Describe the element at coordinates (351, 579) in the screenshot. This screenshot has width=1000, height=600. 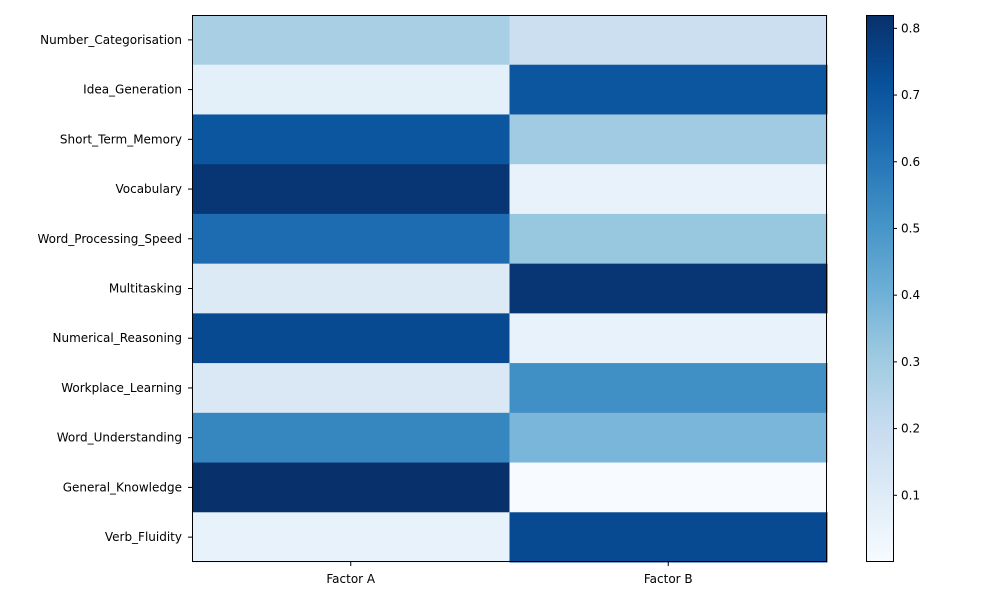
I see `x-tick-label: Factor A` at that location.